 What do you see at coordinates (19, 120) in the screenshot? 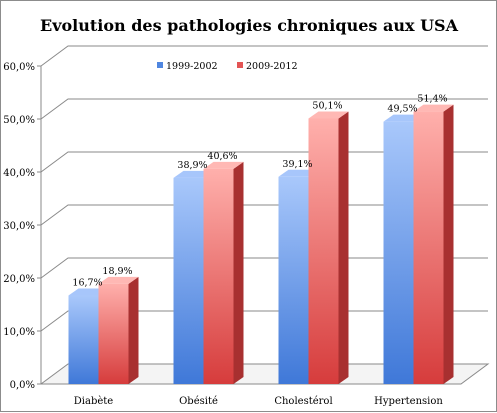
I see `y-tick-label: 50,0%` at bounding box center [19, 120].